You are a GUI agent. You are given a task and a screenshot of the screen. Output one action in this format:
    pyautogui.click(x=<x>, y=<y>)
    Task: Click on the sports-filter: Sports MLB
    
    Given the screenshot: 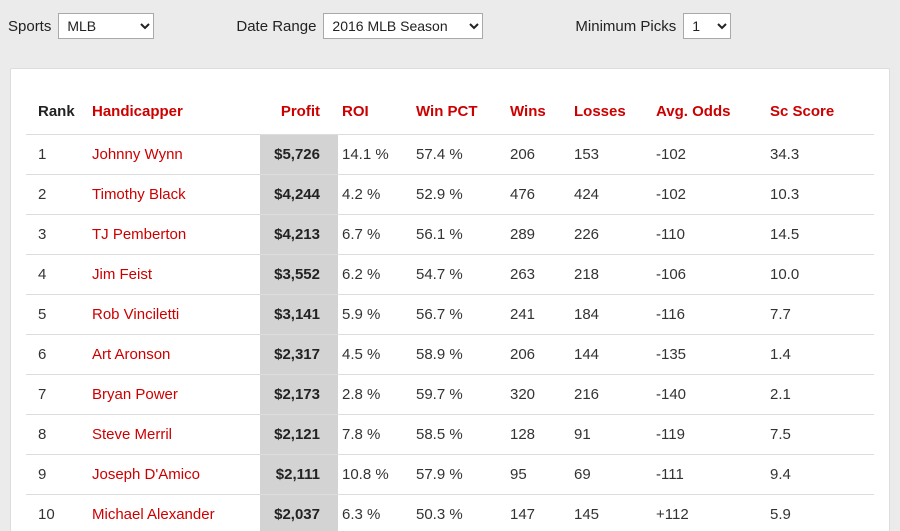 What is the action you would take?
    pyautogui.click(x=81, y=26)
    